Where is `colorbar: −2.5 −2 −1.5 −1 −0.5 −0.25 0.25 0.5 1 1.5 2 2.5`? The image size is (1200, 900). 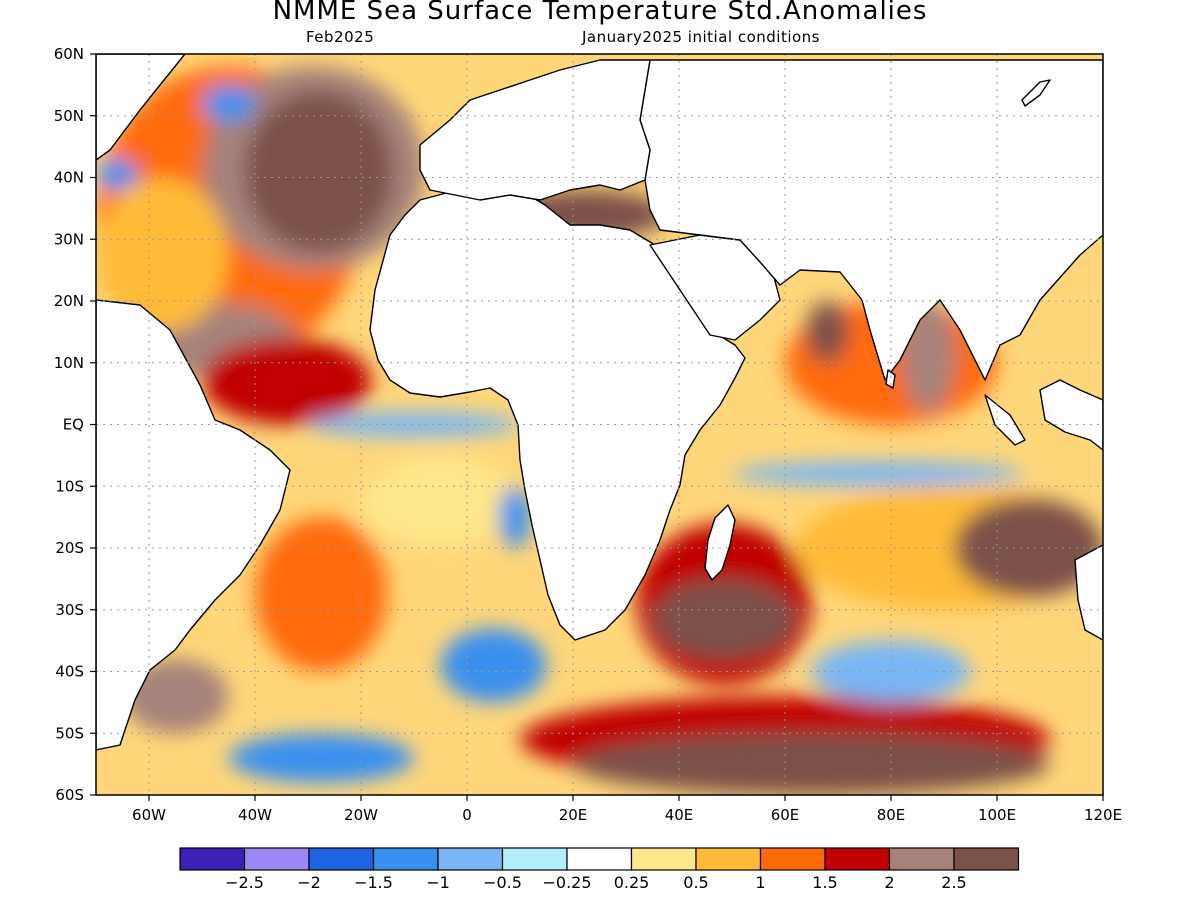
colorbar: −2.5 −2 −1.5 −1 −0.5 −0.25 0.25 0.5 1 1.5 2 2.5 is located at coordinates (599, 869).